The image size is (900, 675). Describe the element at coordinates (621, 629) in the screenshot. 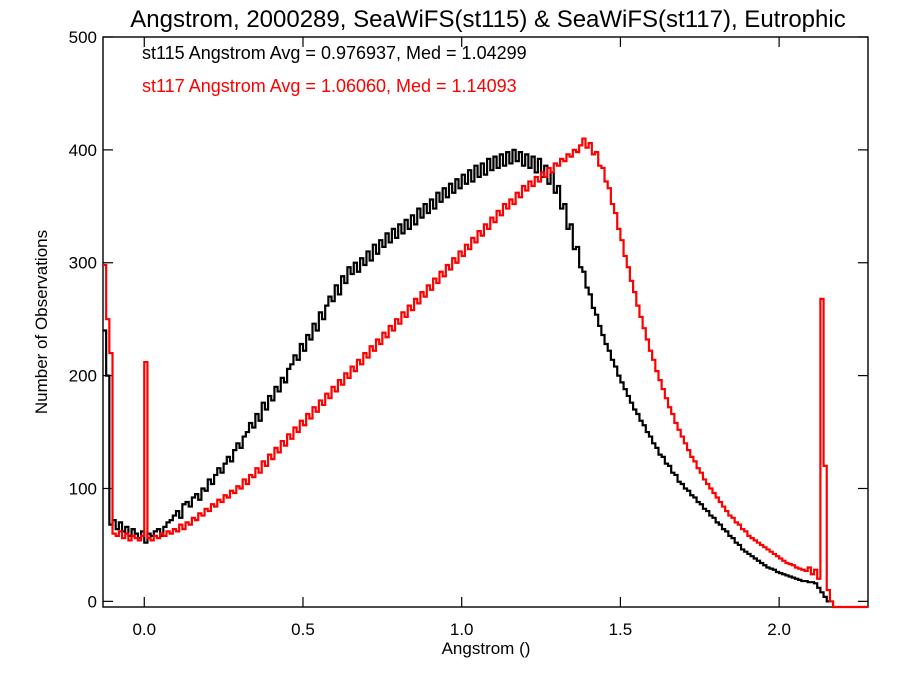

I see `x-tick-label-3: 1.5` at that location.